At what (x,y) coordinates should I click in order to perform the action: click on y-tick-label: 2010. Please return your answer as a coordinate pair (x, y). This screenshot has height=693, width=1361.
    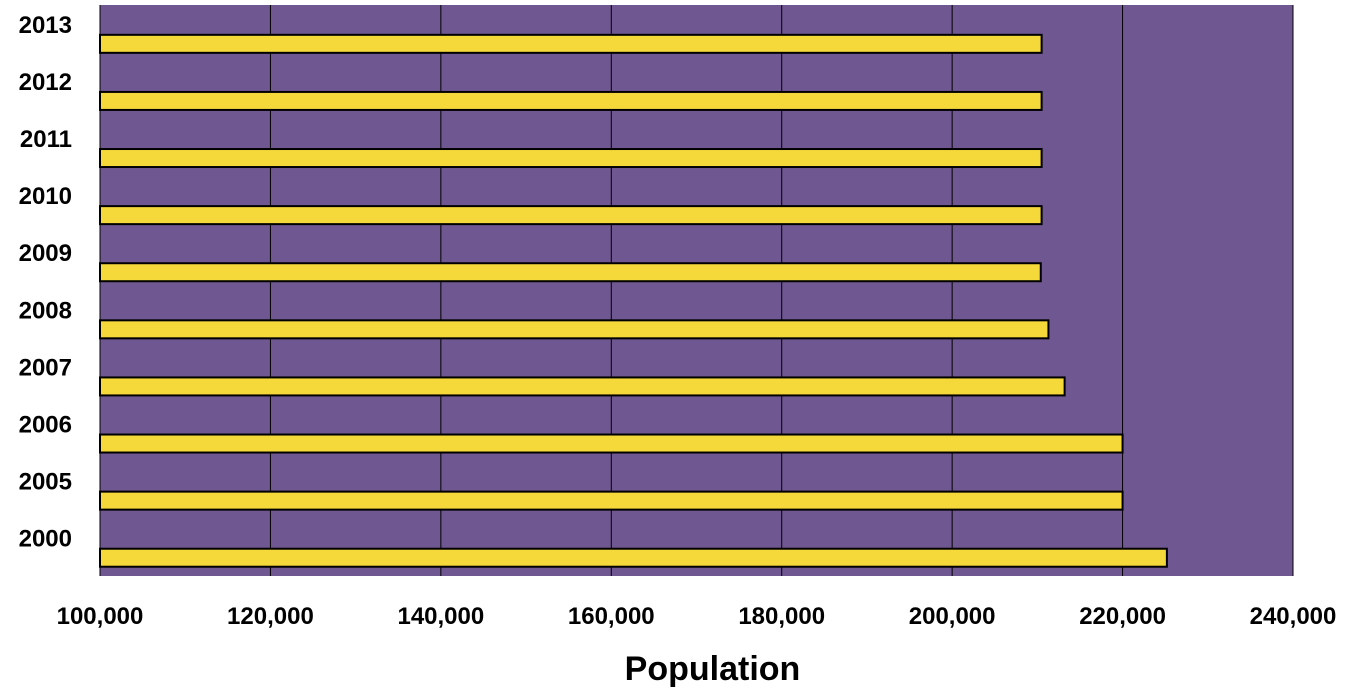
    Looking at the image, I should click on (45, 196).